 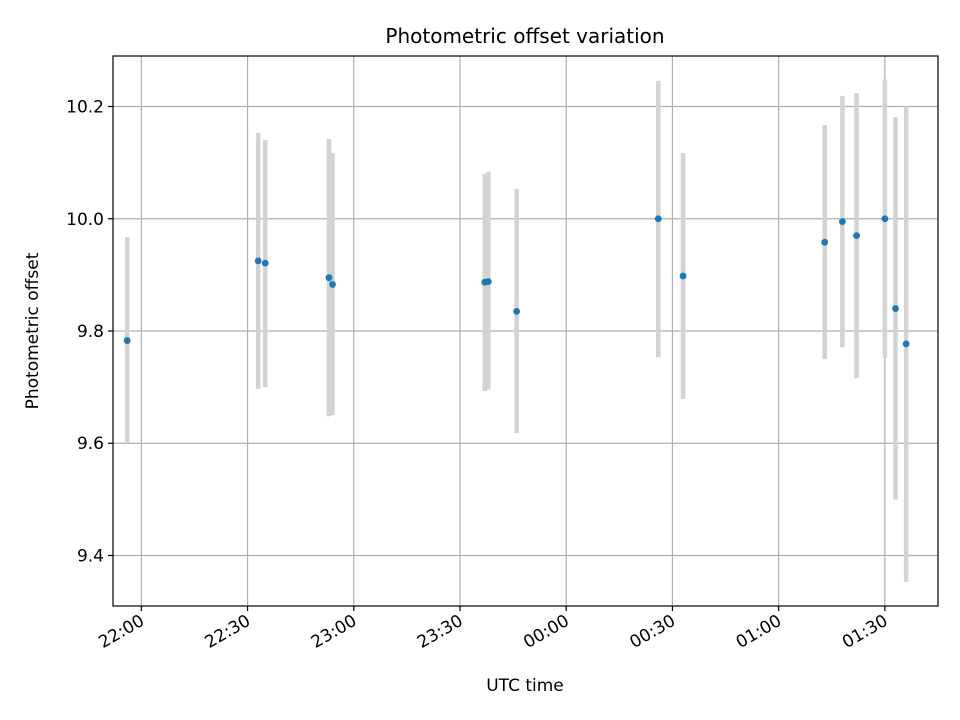 I want to click on chart-title: Photometric offset variation, so click(x=524, y=36).